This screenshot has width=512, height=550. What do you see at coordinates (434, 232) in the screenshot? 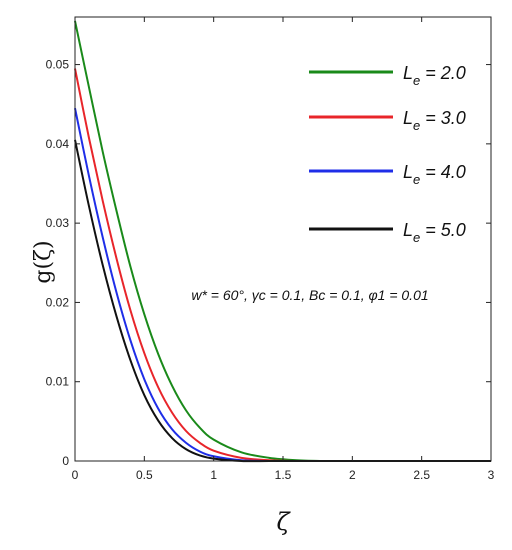
I see `legend-label-4: Le = 5.0` at bounding box center [434, 232].